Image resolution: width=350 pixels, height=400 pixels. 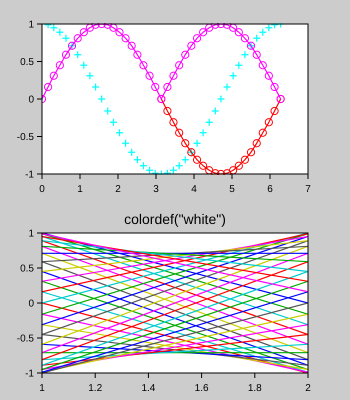 I want to click on x-tick-label: 3, so click(x=156, y=189).